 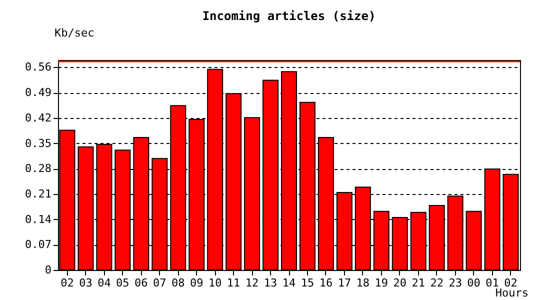 What do you see at coordinates (492, 283) in the screenshot?
I see `x-tick-label: 01` at bounding box center [492, 283].